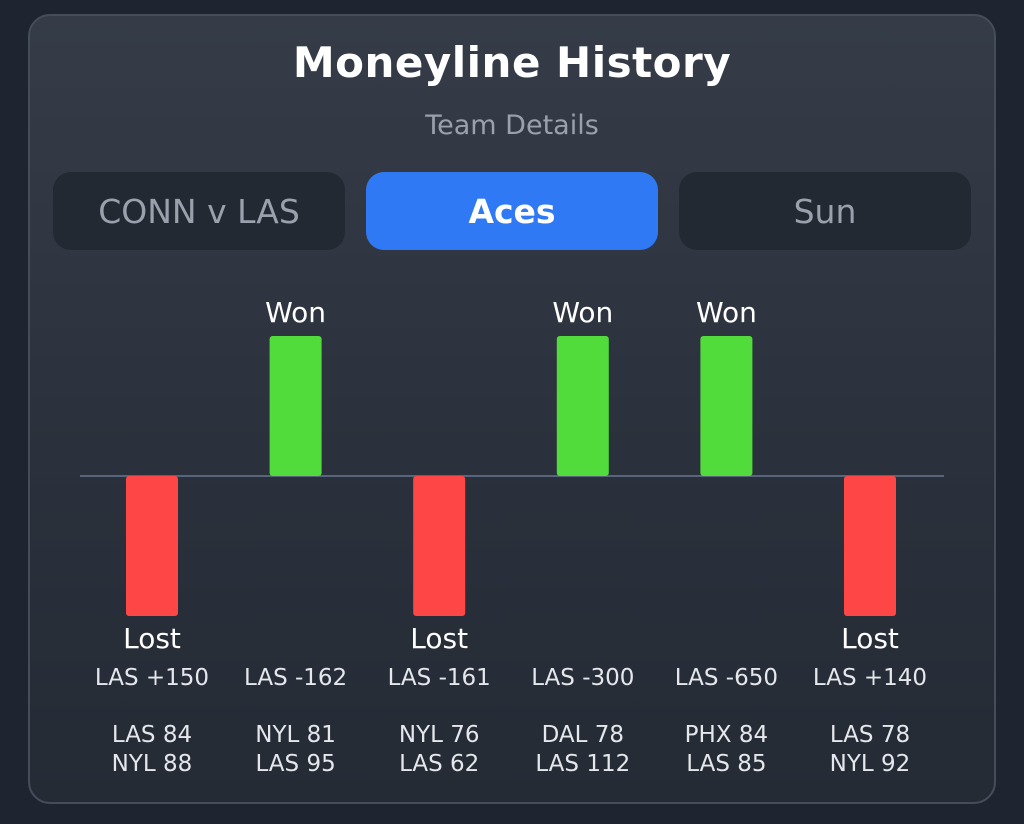 The width and height of the screenshot is (1024, 824). What do you see at coordinates (439, 735) in the screenshot?
I see `score-line: NYL 76` at bounding box center [439, 735].